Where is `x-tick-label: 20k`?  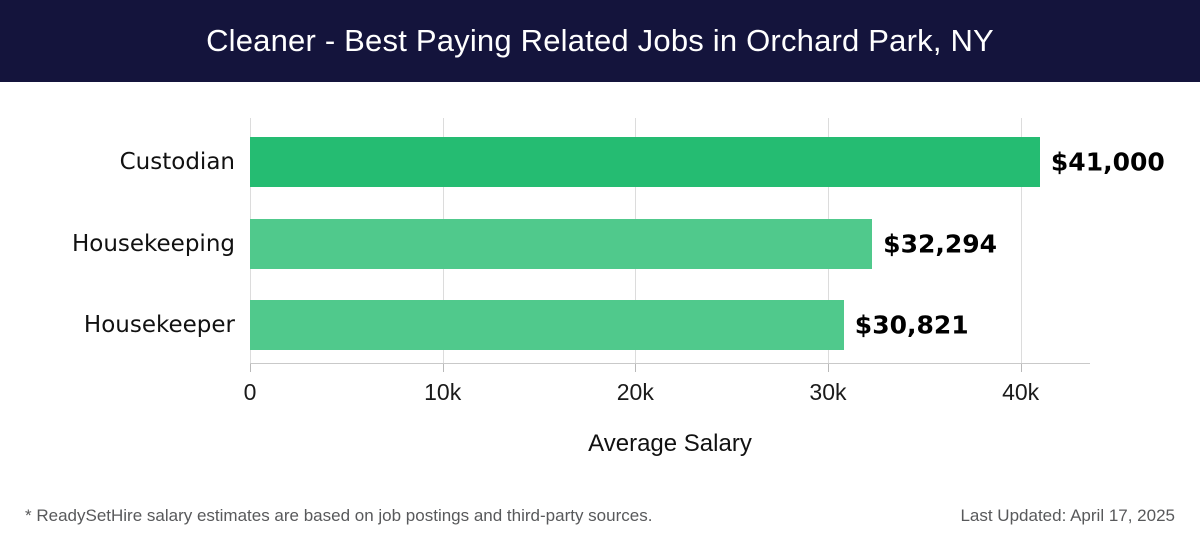
x-tick-label: 20k is located at coordinates (635, 392).